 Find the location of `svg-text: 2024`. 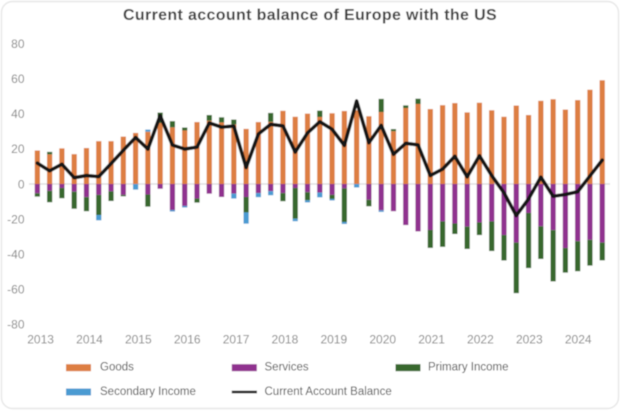

svg-text: 2024 is located at coordinates (578, 340).